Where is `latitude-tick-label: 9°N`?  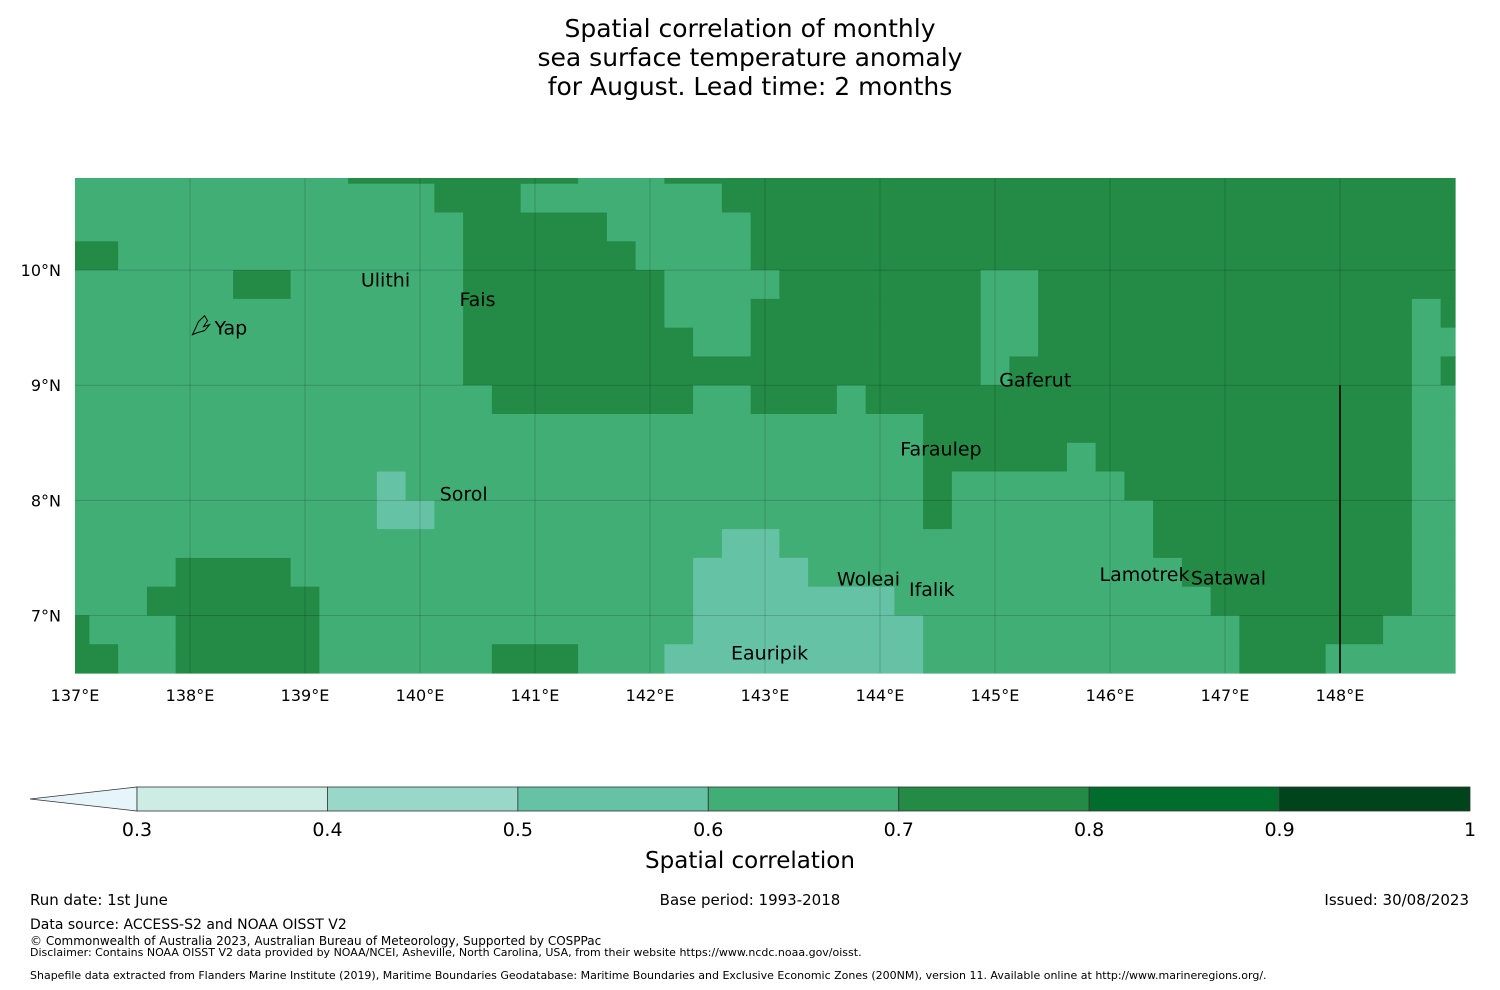
latitude-tick-label: 9°N is located at coordinates (46, 385).